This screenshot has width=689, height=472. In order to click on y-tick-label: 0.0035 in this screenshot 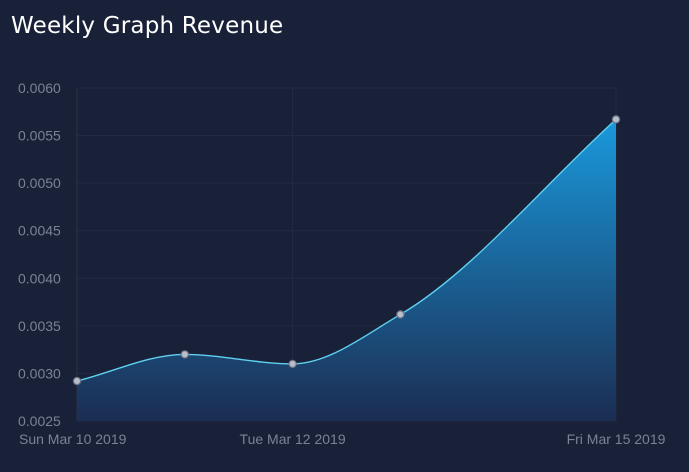, I will do `click(39, 326)`.